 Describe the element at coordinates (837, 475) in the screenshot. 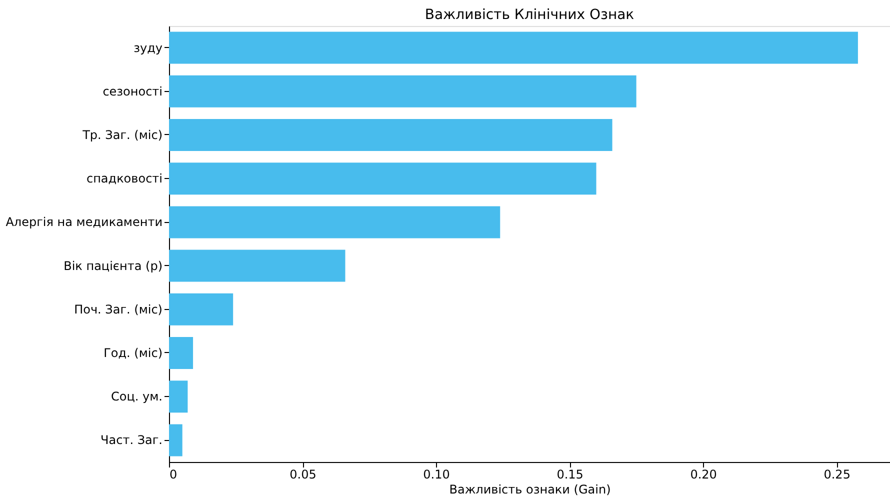

I see `x-tick-label: 0.25` at that location.